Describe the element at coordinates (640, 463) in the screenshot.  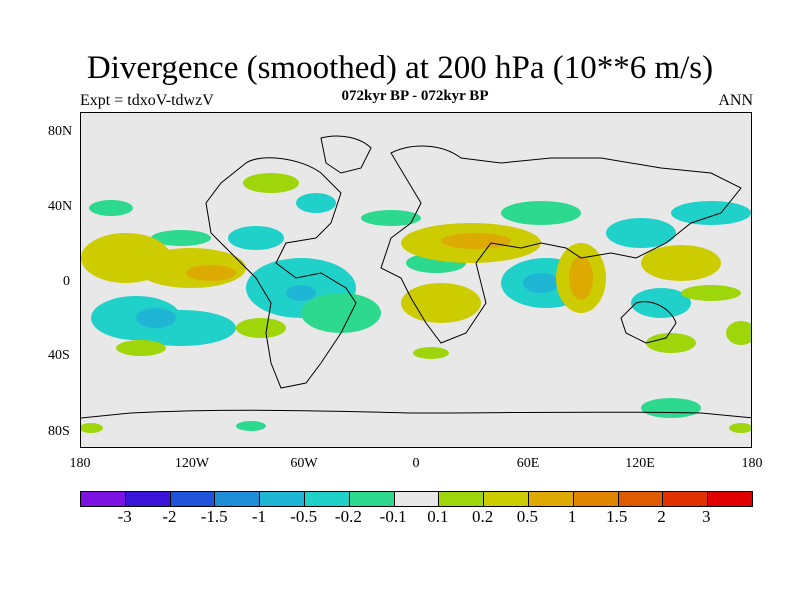
I see `lon-label-120e: 120E` at that location.